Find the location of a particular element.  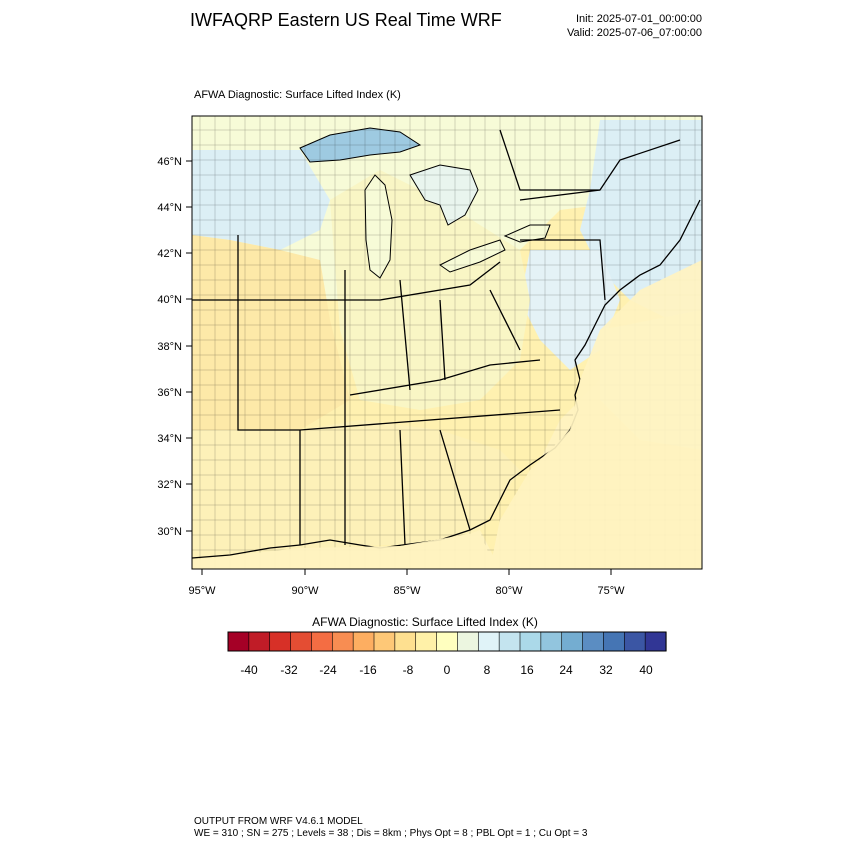

colorbar-label: 8 is located at coordinates (487, 670).